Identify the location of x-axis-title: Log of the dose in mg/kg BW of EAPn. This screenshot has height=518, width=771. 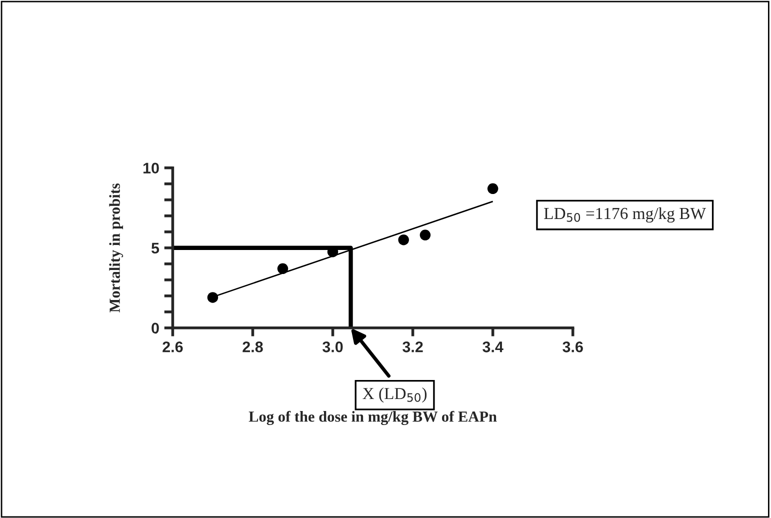
(372, 418).